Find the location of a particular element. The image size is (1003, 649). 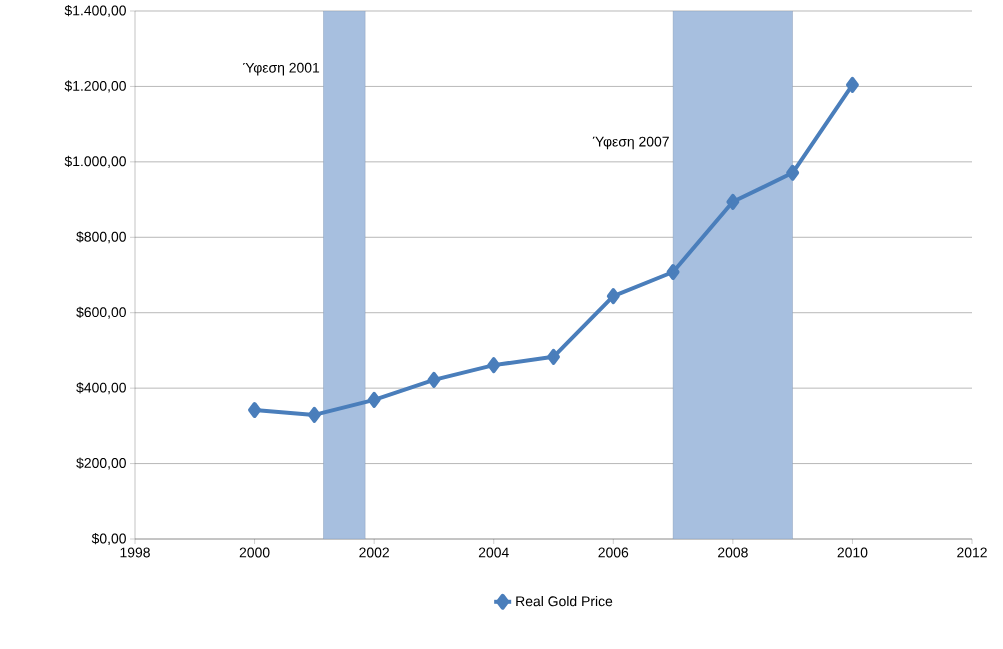

x-tick-label: 2008 is located at coordinates (733, 552).